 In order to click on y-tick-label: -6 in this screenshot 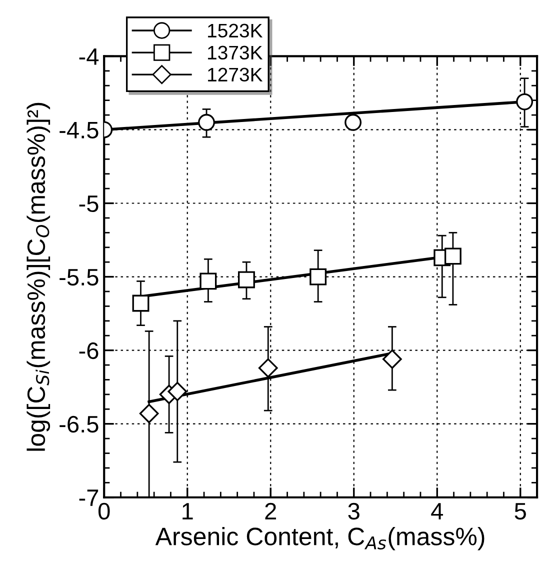, I will do `click(88, 351)`.